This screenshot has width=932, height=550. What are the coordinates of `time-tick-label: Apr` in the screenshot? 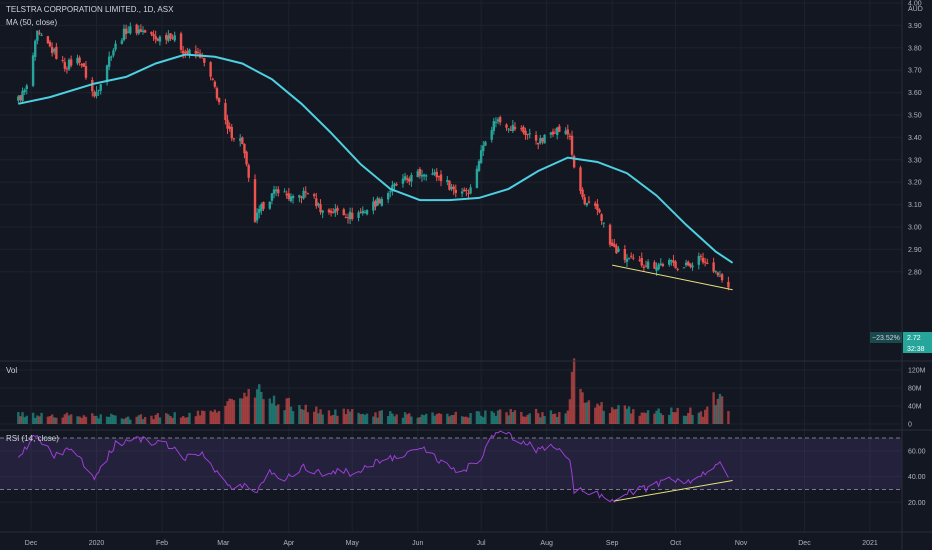 It's located at (289, 543).